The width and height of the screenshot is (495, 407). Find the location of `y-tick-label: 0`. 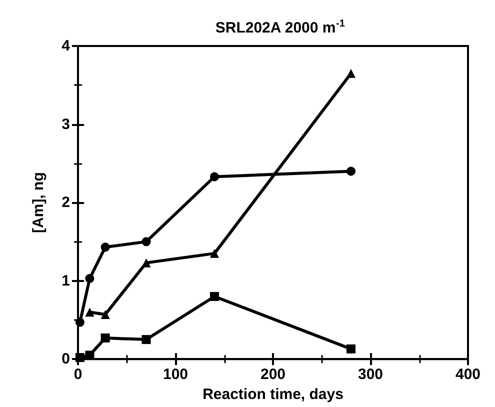

y-tick-label: 0 is located at coordinates (66, 359).